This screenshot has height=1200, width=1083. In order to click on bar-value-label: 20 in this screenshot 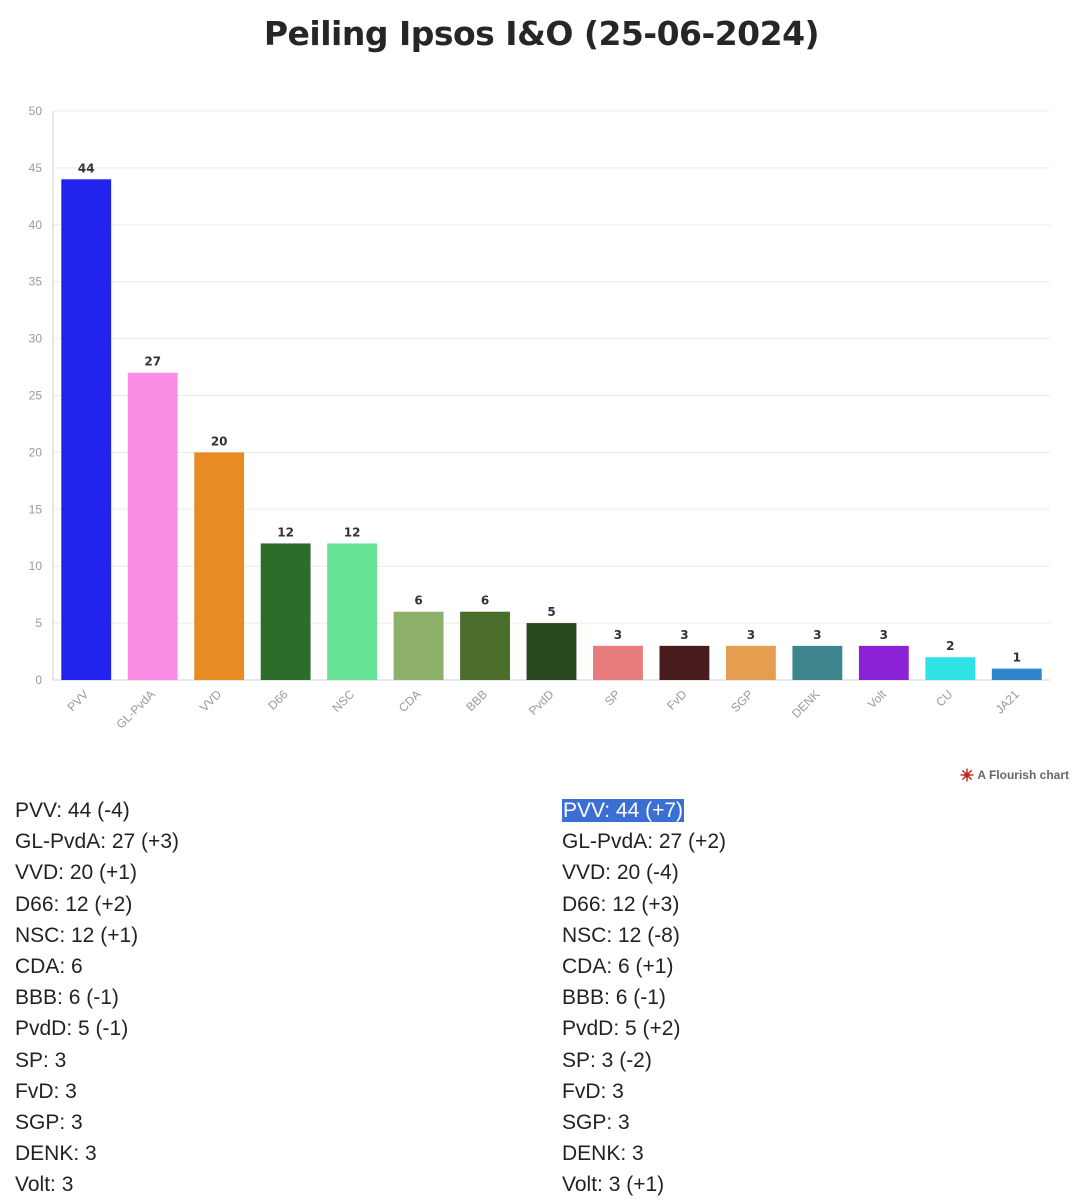, I will do `click(219, 441)`.